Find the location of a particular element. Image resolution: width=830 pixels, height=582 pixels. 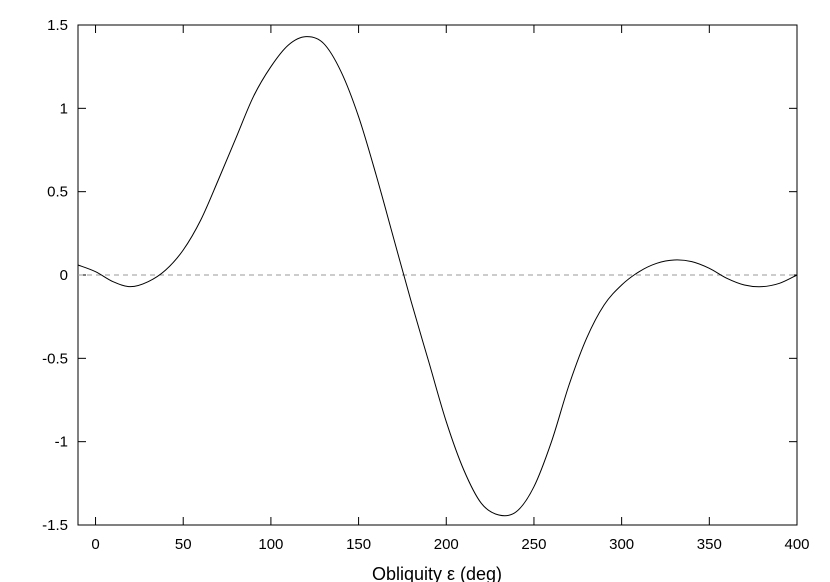

y-tick-label: 1.5 is located at coordinates (57, 25).